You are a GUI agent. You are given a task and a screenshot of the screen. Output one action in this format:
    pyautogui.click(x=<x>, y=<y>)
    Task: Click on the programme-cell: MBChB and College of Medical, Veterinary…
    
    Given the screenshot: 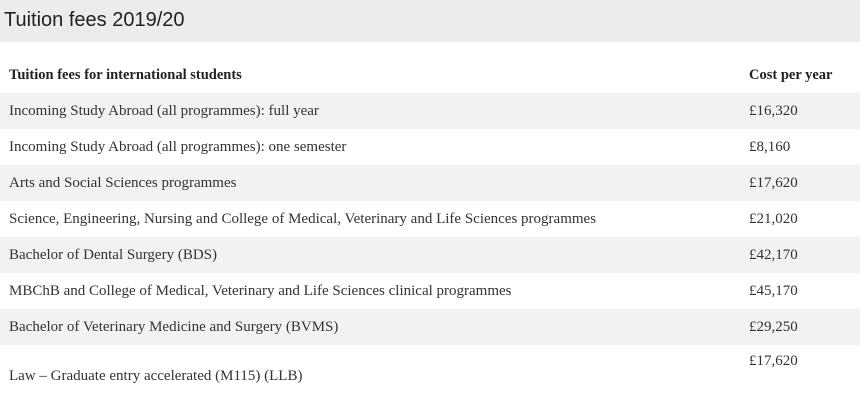 What is the action you would take?
    pyautogui.click(x=260, y=290)
    